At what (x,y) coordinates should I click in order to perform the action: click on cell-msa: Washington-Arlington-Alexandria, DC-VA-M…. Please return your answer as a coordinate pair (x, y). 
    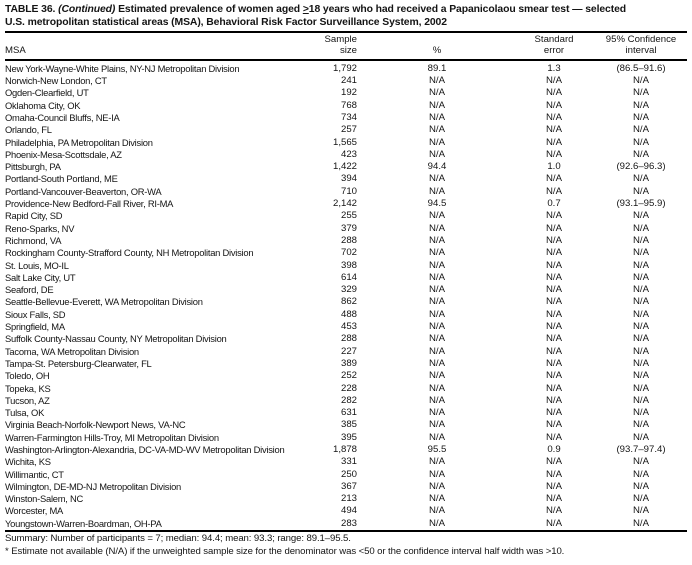
    Looking at the image, I should click on (145, 449).